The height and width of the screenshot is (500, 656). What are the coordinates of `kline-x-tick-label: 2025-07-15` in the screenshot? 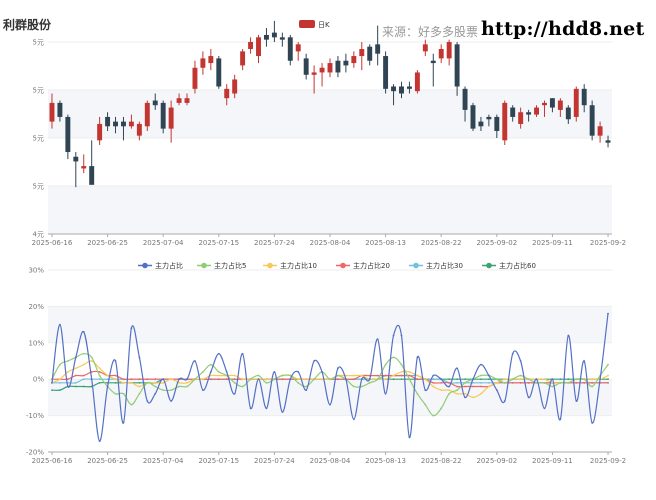 It's located at (218, 243).